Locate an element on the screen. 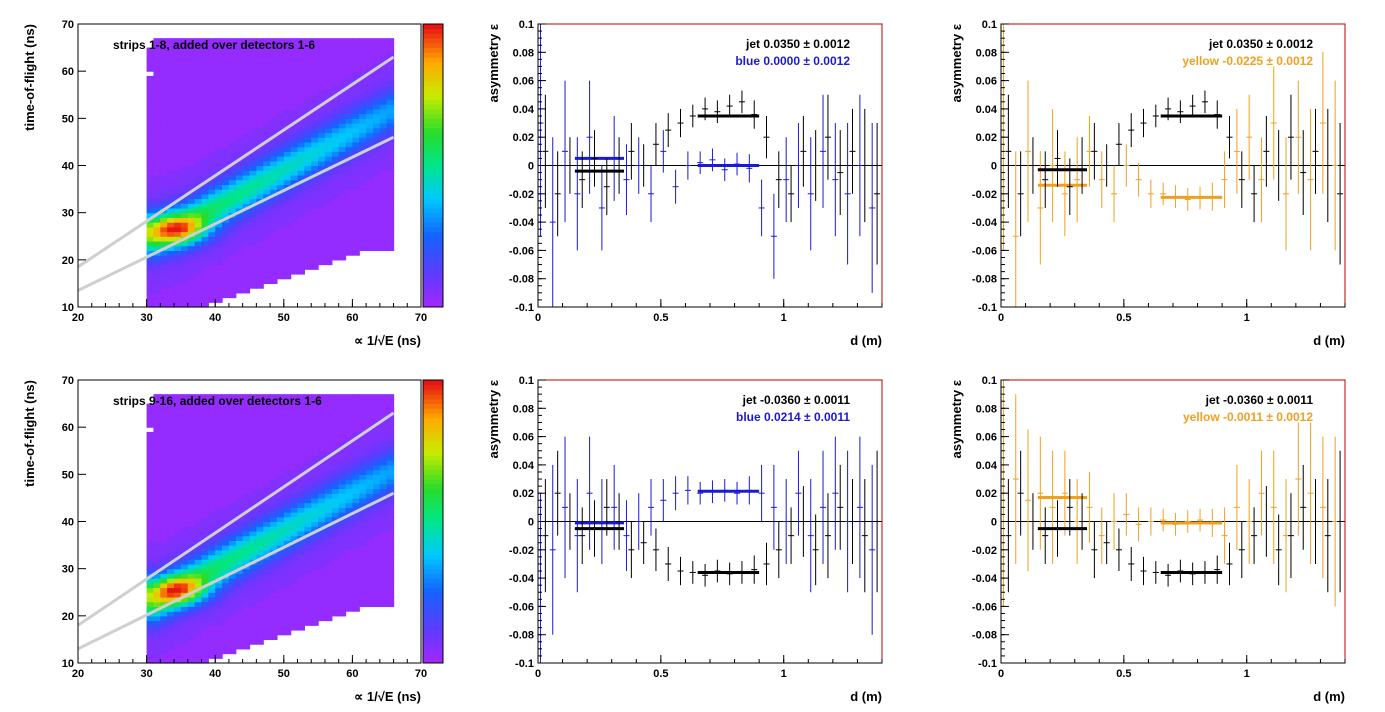  heatmap-cells is located at coordinates (270, 173).